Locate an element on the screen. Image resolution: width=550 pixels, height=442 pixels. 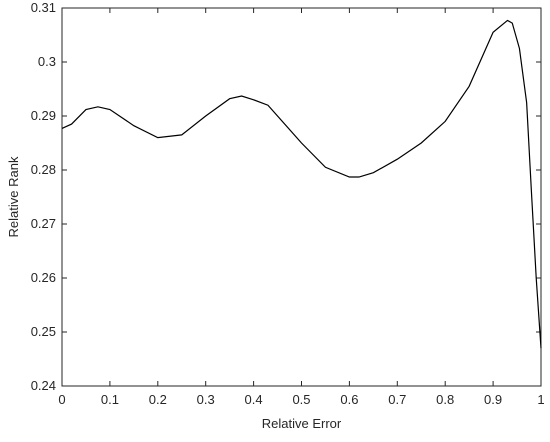
x-tick-label: 0.5 is located at coordinates (301, 399).